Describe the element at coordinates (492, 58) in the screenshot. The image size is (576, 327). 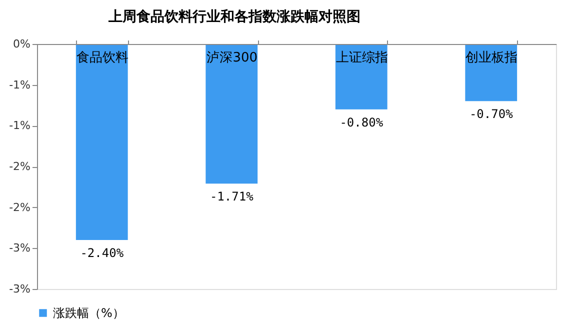
I see `x-tick-label: 创业板指` at that location.